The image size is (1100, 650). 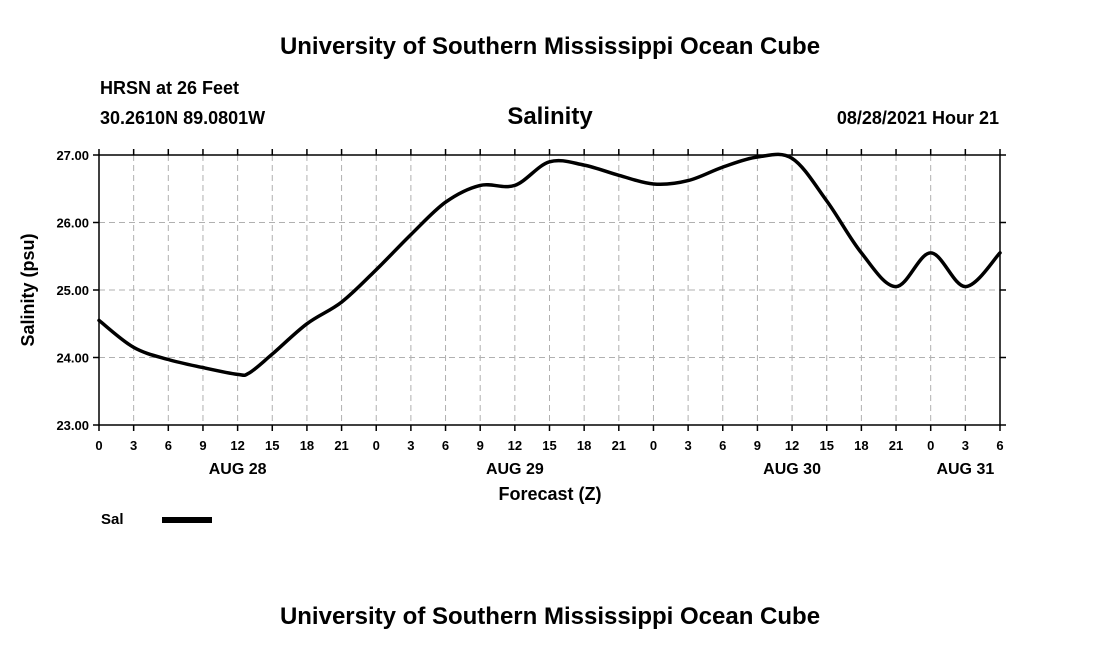 What do you see at coordinates (602, 469) in the screenshot?
I see `day-labels: AUG 28 AUG 29 AUG 30 AUG 31` at bounding box center [602, 469].